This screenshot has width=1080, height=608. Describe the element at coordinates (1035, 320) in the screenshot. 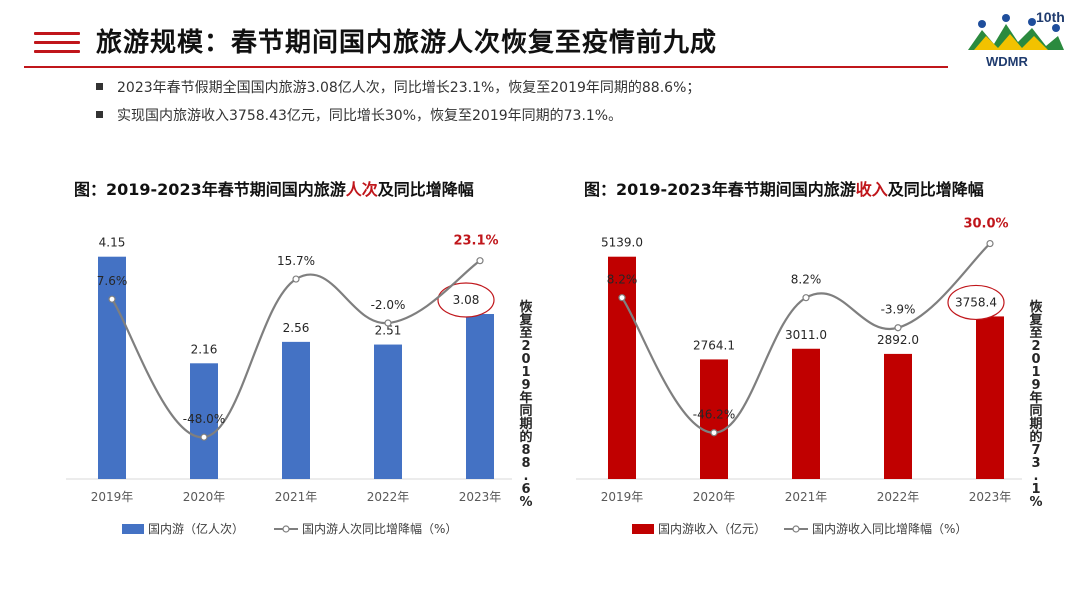

I see `annotation-char: 复` at that location.